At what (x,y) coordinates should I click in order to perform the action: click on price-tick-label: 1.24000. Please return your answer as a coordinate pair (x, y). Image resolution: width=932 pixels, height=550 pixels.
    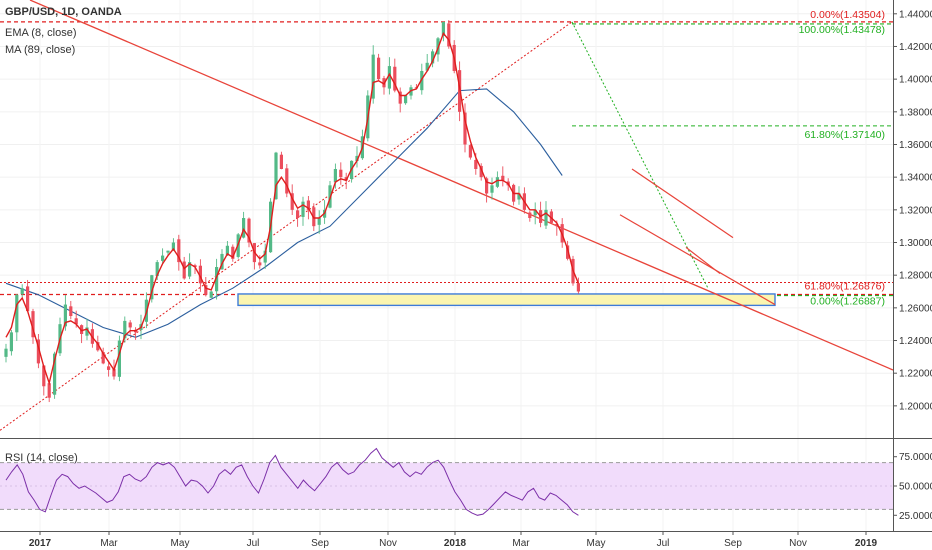
    Looking at the image, I should click on (915, 341).